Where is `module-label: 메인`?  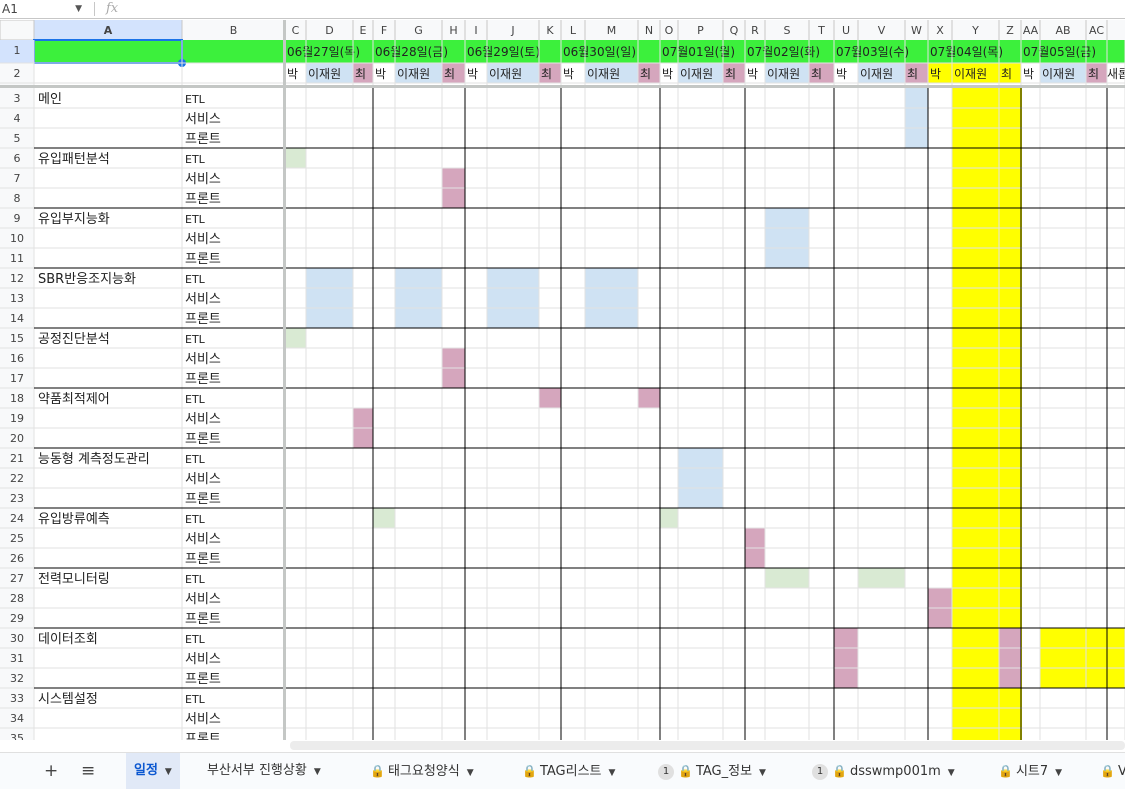 module-label: 메인 is located at coordinates (50, 99).